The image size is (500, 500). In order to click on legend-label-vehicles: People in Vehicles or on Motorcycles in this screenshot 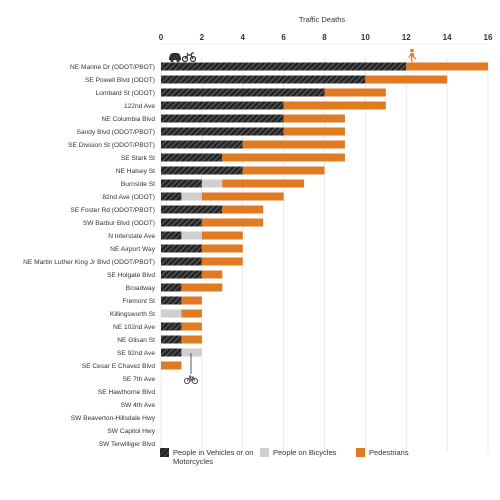, I will do `click(213, 457)`.